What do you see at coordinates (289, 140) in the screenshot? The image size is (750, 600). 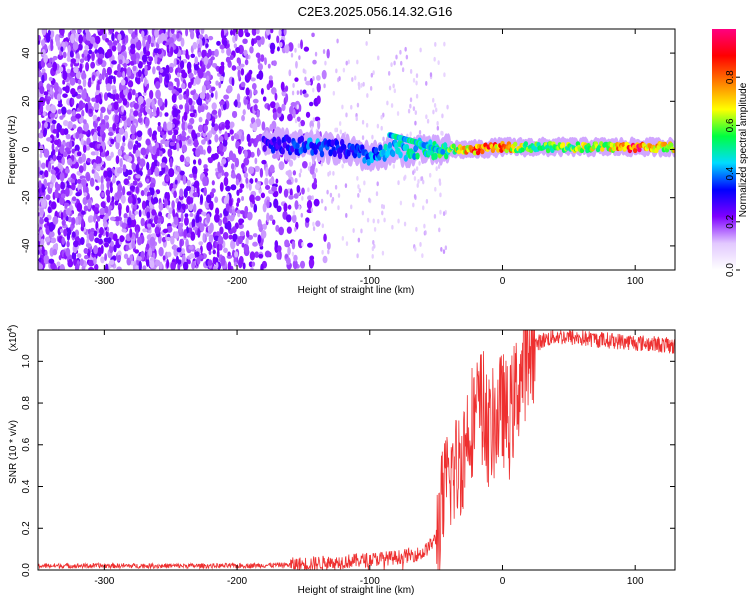 I see `ridge-core` at bounding box center [289, 140].